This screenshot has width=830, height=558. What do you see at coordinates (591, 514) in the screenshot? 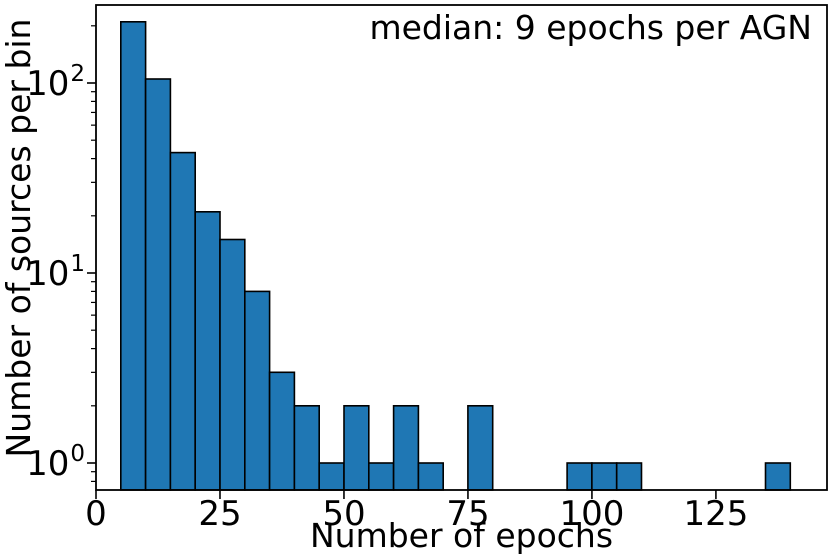
I see `x-tick-label: 100` at bounding box center [591, 514].